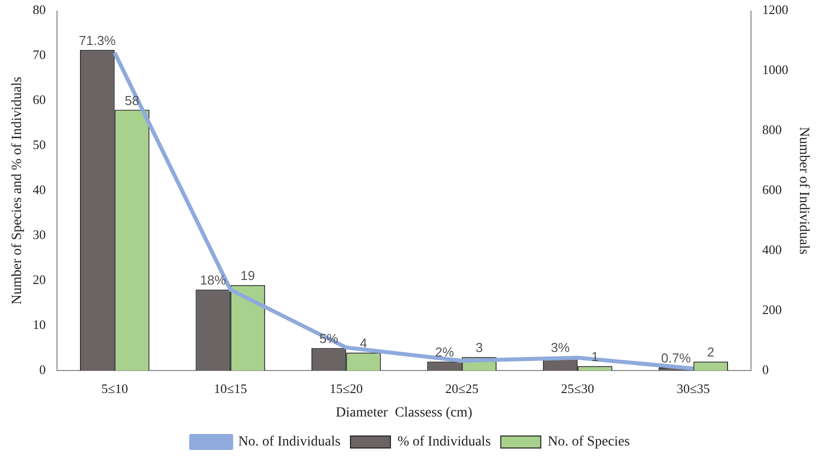  I want to click on y2-tick-label: 0, so click(765, 370).